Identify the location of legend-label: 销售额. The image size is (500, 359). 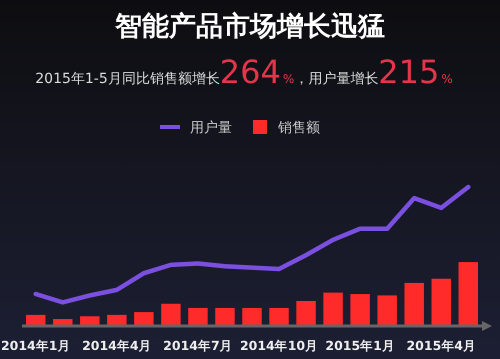
(298, 128).